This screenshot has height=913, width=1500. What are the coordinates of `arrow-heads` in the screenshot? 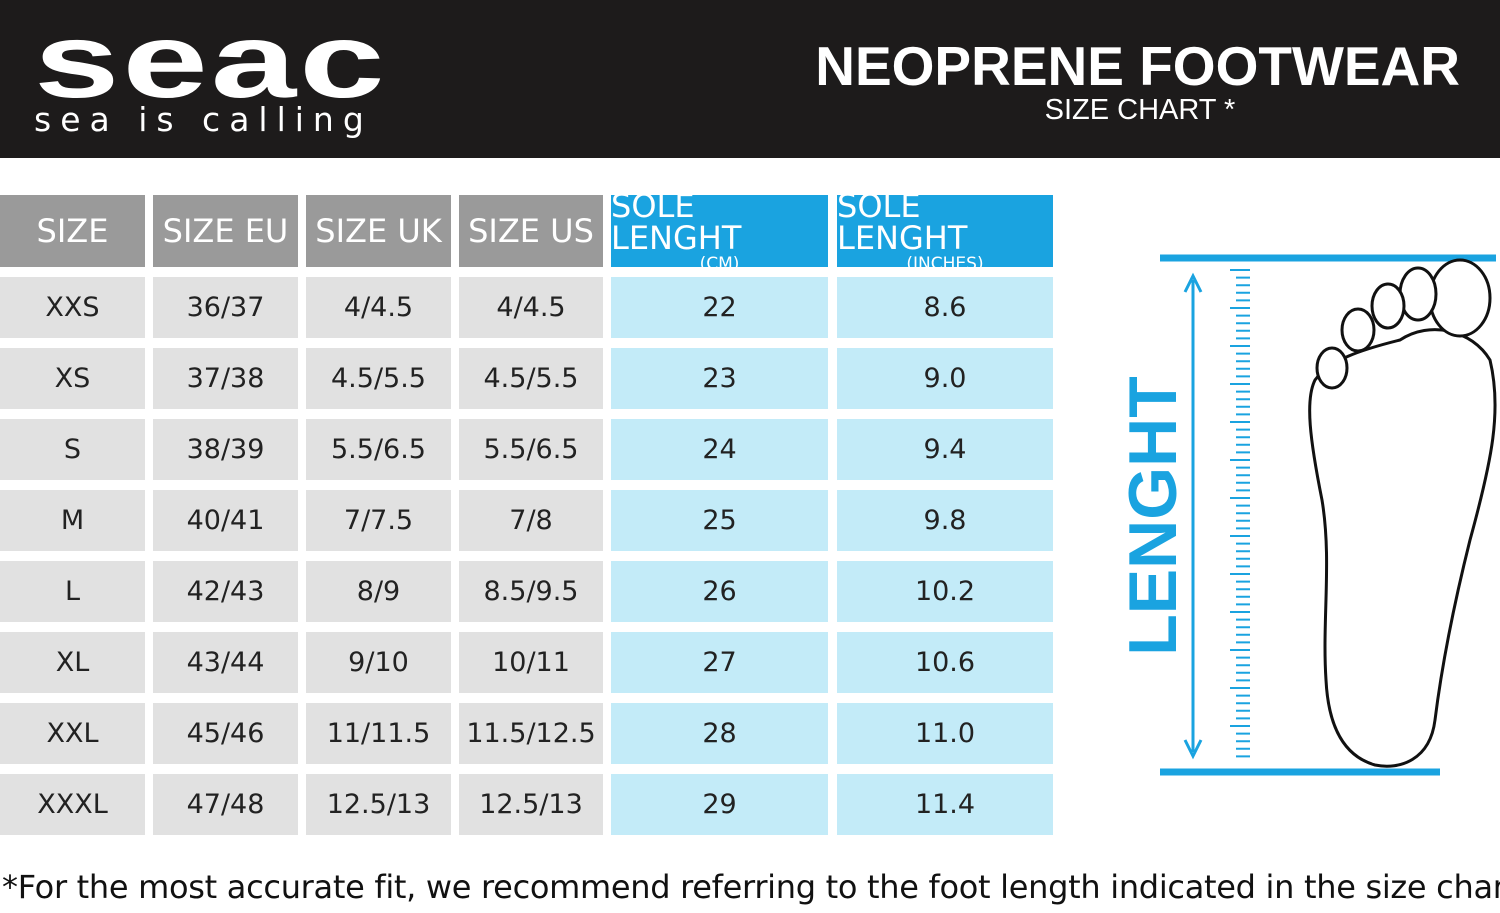 It's located at (1193, 516).